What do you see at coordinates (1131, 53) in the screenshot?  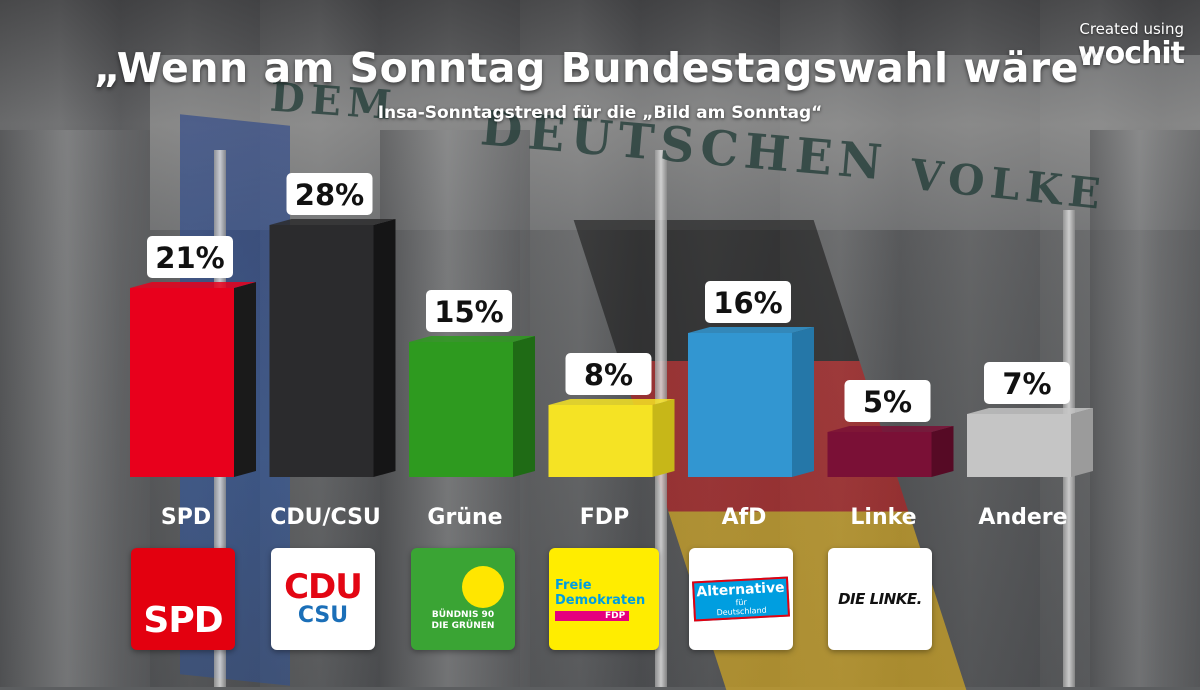 I see `watermark-brand: wochit` at bounding box center [1131, 53].